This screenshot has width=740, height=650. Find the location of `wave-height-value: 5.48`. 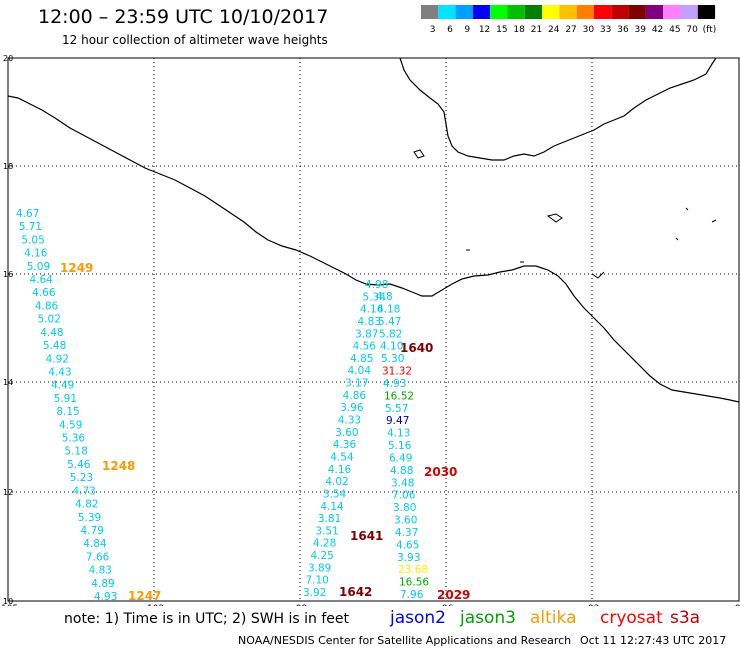

wave-height-value: 5.48 is located at coordinates (54, 346).